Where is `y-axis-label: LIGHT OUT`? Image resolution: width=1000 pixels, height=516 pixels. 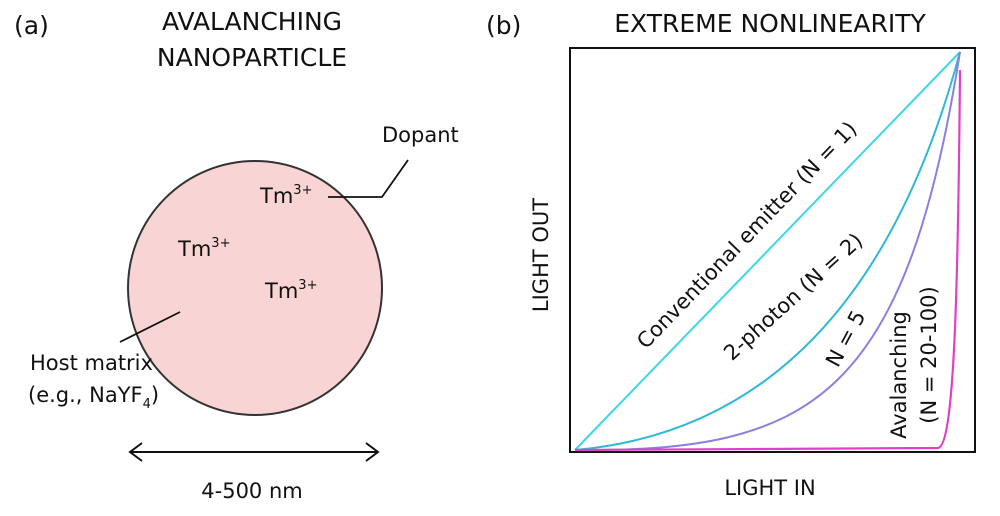 y-axis-label: LIGHT OUT is located at coordinates (541, 255).